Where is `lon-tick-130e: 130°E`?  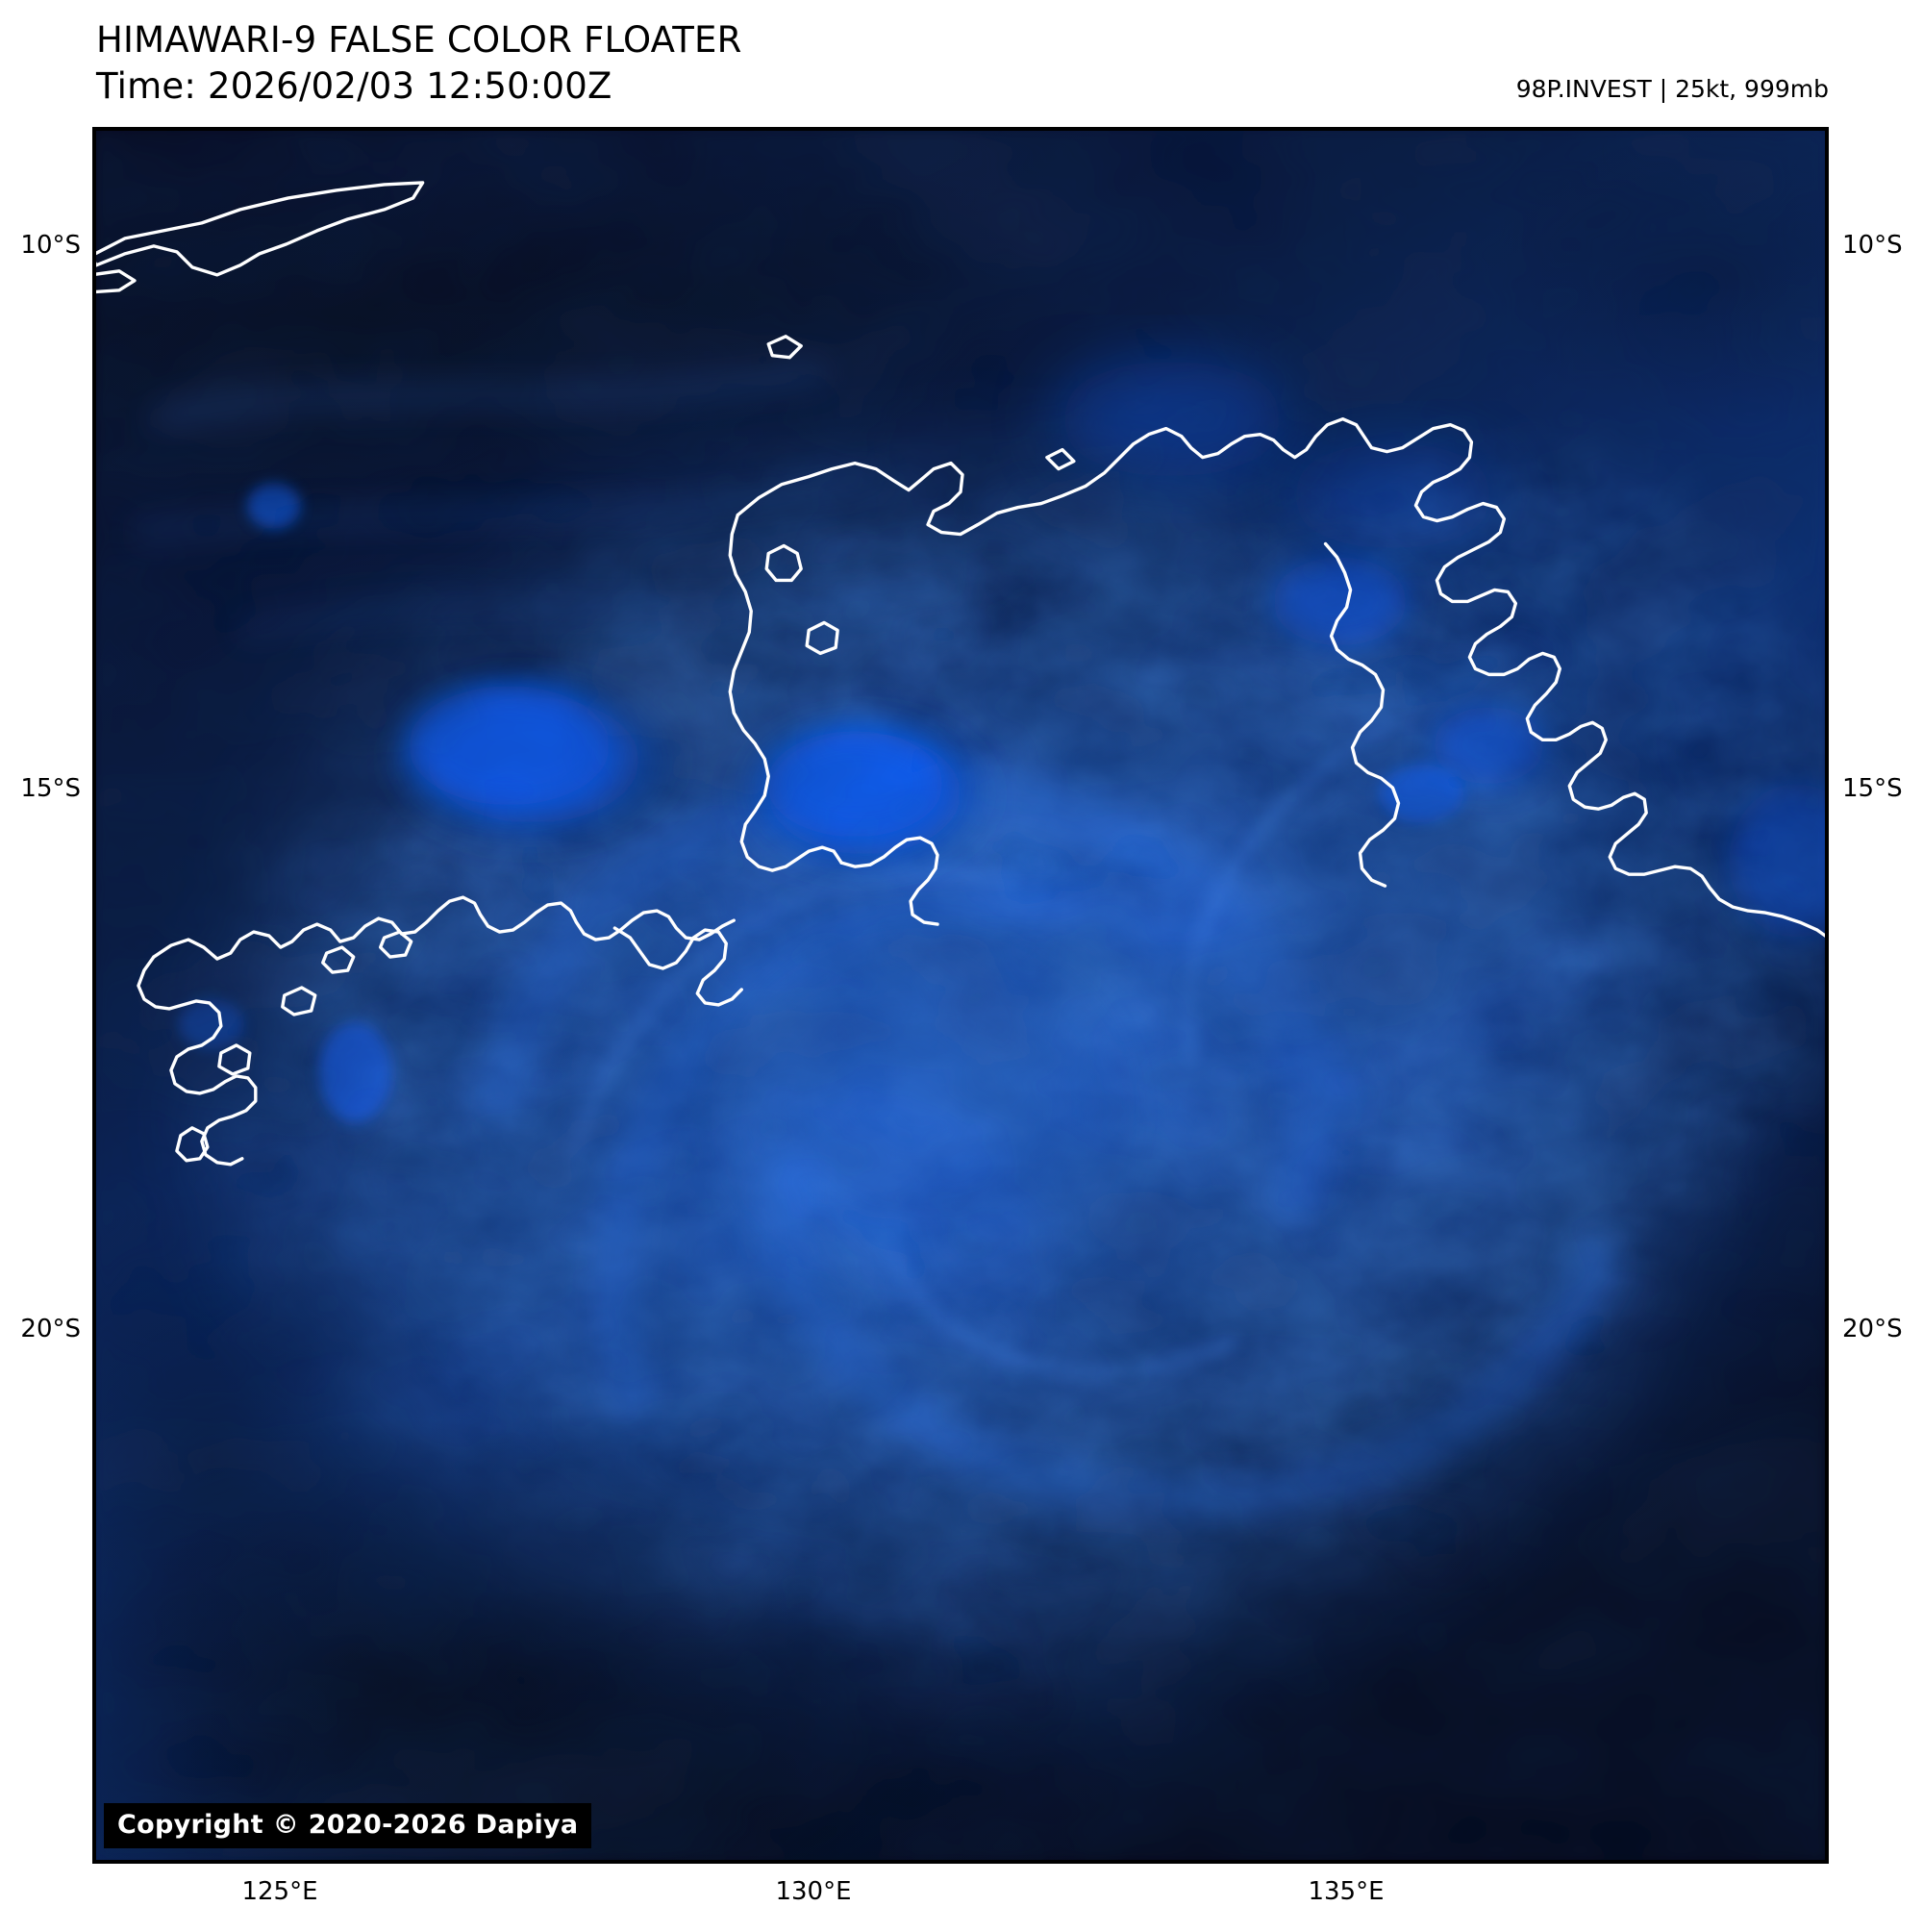
lon-tick-130e: 130°E is located at coordinates (813, 1891).